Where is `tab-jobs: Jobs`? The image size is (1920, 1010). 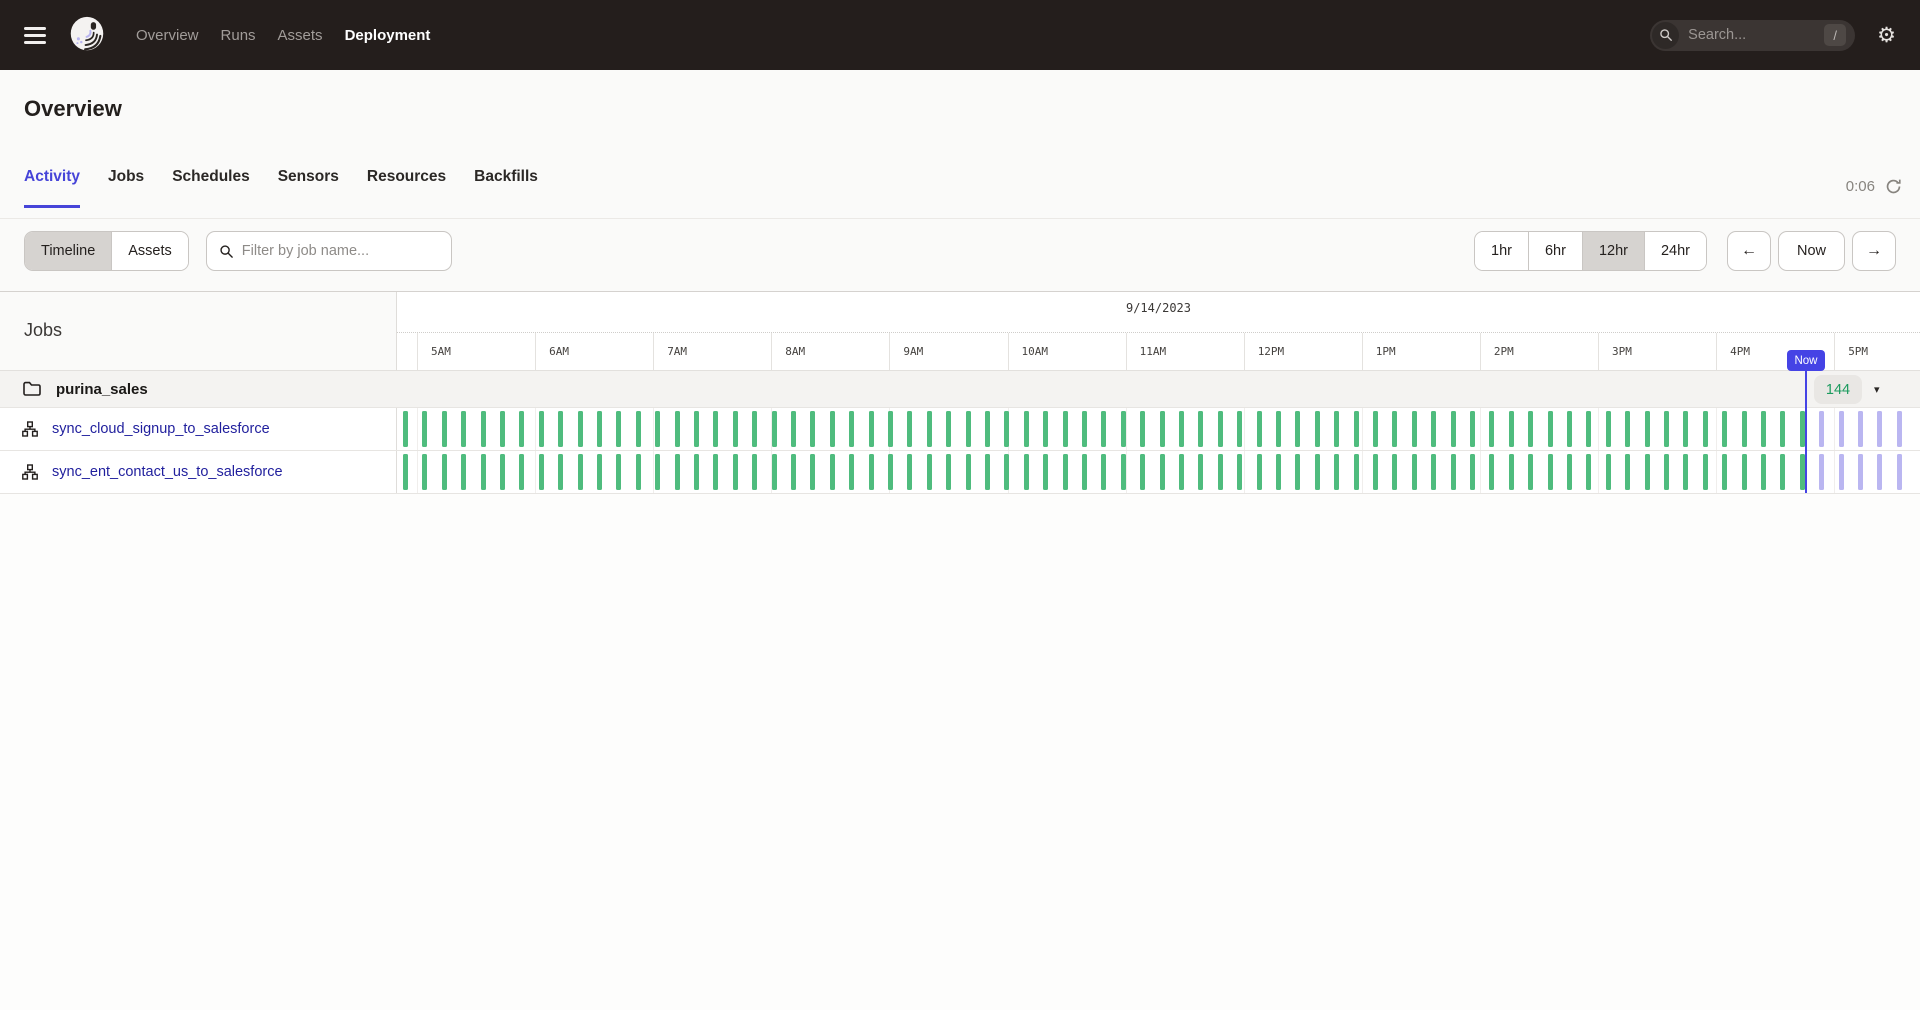
tab-jobs: Jobs is located at coordinates (126, 176).